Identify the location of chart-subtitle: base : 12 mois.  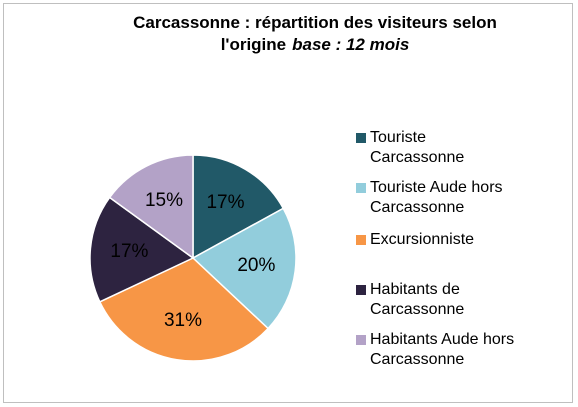
(351, 44).